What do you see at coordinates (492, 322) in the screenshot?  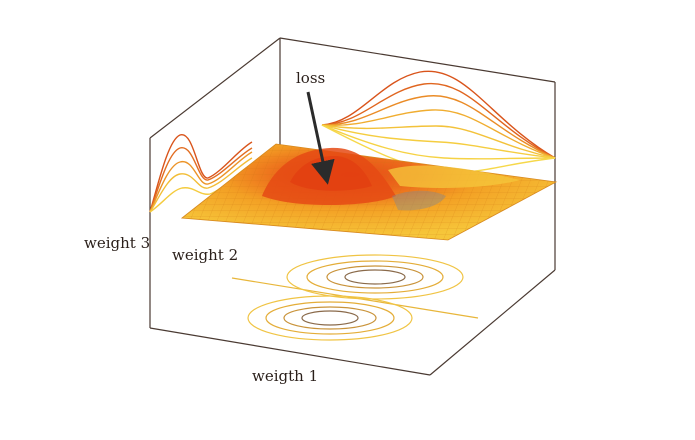 I see `box-edge-right-bottom` at bounding box center [492, 322].